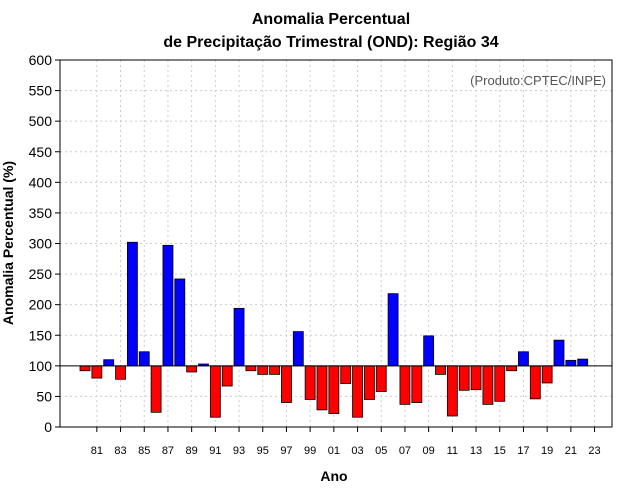 The height and width of the screenshot is (500, 640). I want to click on x-tick-label-03: 03, so click(357, 451).